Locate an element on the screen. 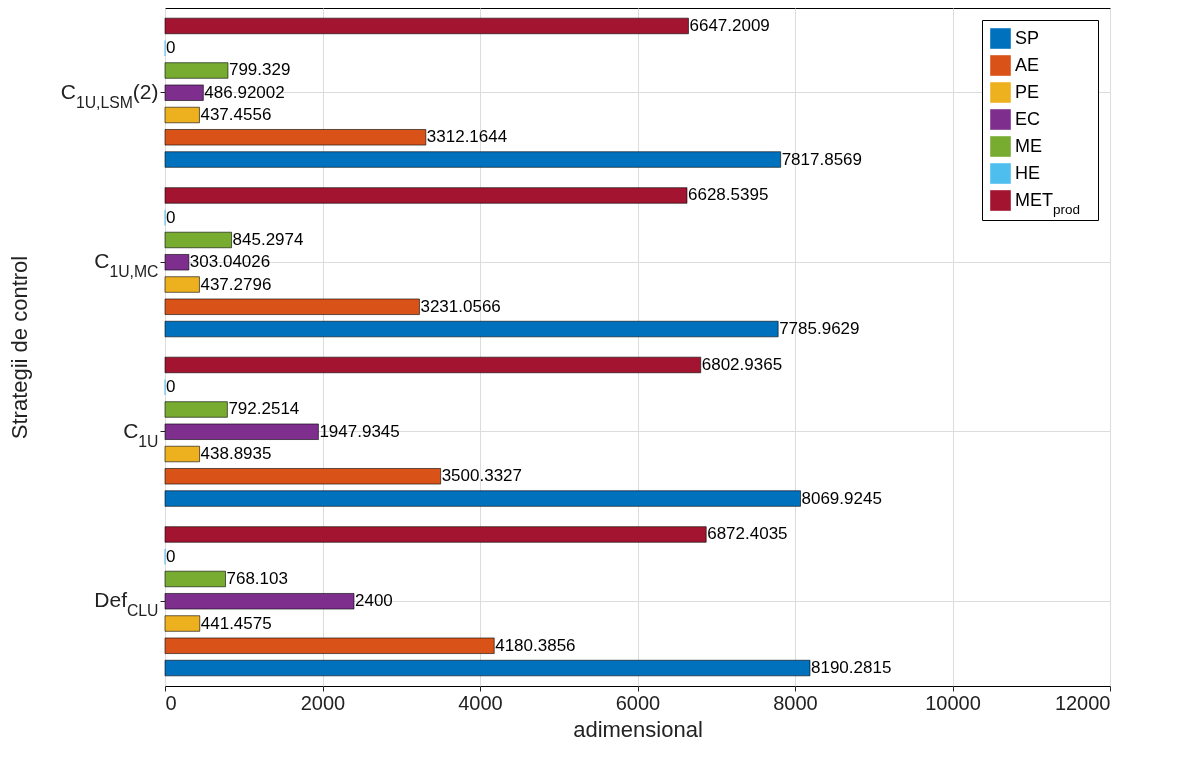 Image resolution: width=1177 pixels, height=760 pixels. legend-label: ME is located at coordinates (1028, 145).